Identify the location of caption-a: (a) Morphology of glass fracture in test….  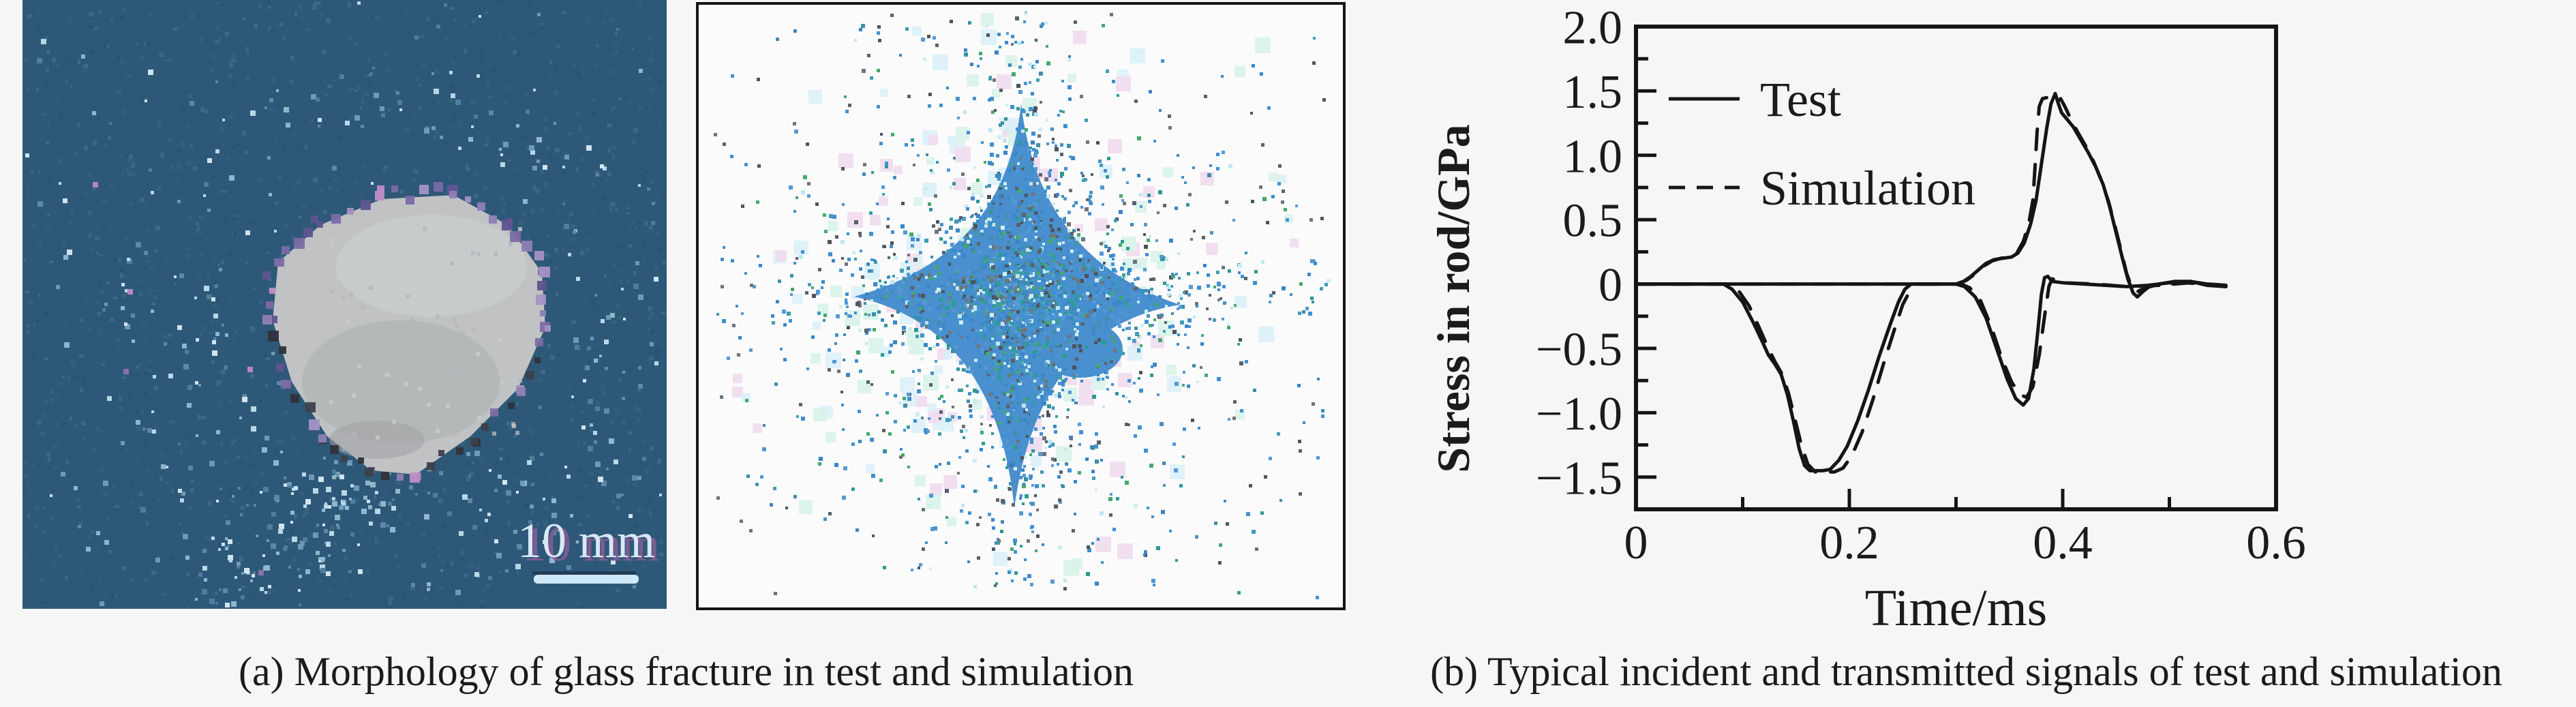
(686, 671).